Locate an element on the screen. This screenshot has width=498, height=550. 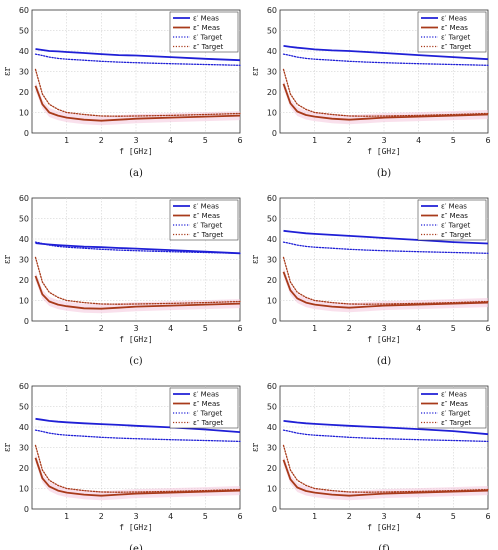
panel-caption: (e) is located at coordinates (136, 547).